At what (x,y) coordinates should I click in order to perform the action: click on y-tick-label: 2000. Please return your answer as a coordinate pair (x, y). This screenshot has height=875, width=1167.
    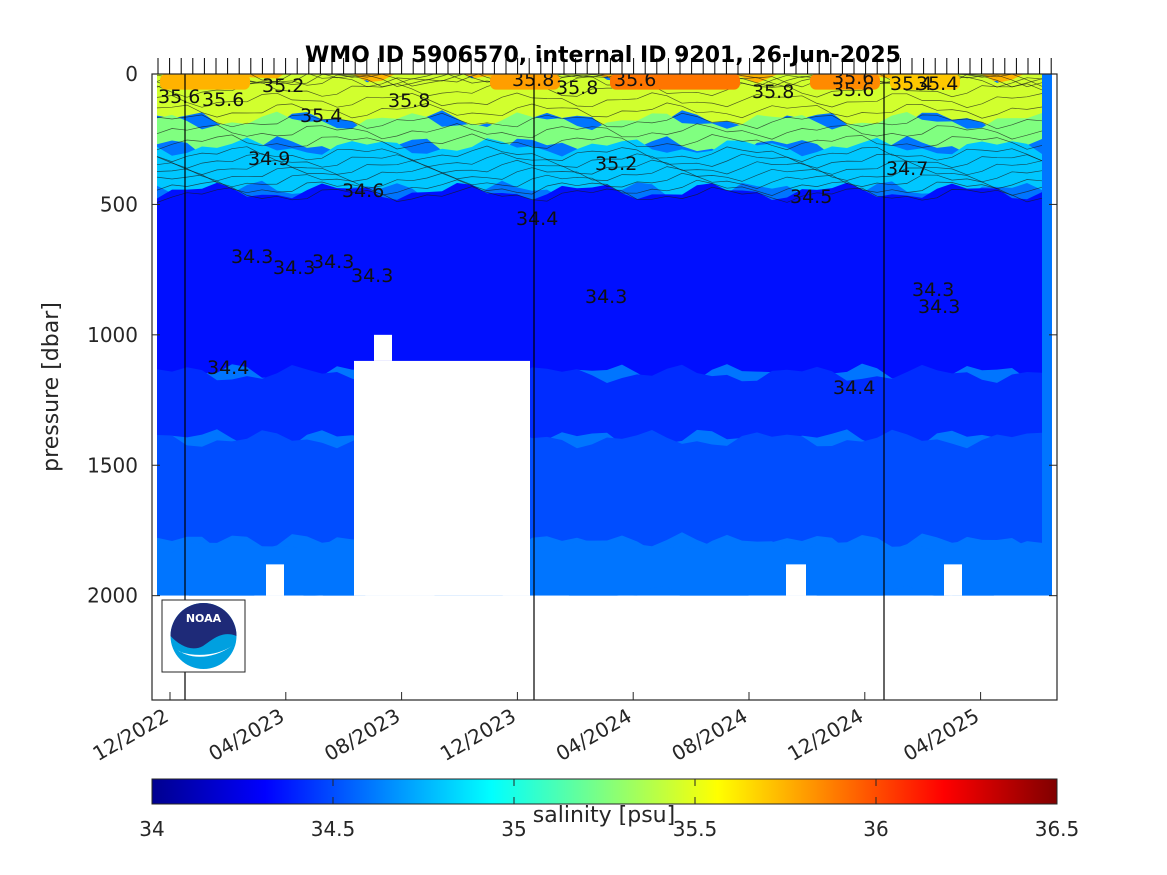
    Looking at the image, I should click on (112, 596).